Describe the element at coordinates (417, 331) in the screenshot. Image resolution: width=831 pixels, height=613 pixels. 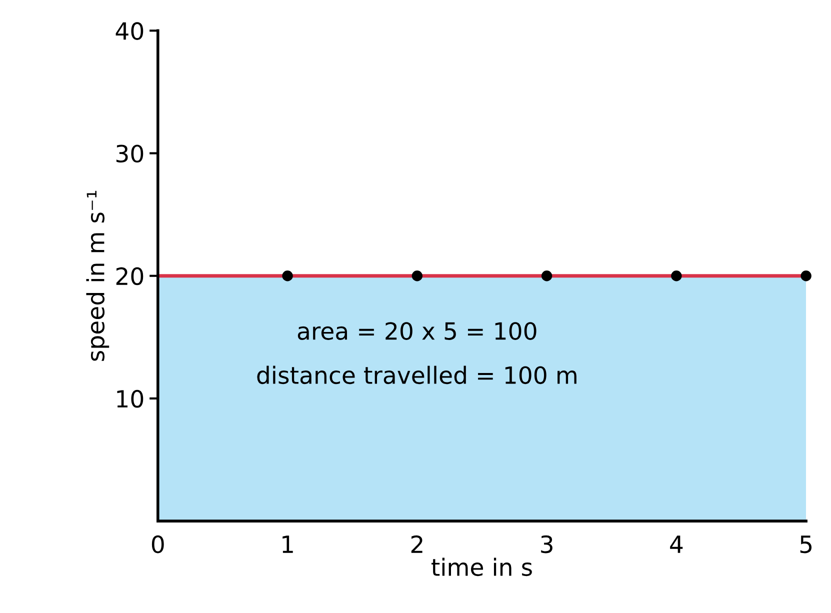
I see `annotation: area = 20 x 5 = 100` at that location.